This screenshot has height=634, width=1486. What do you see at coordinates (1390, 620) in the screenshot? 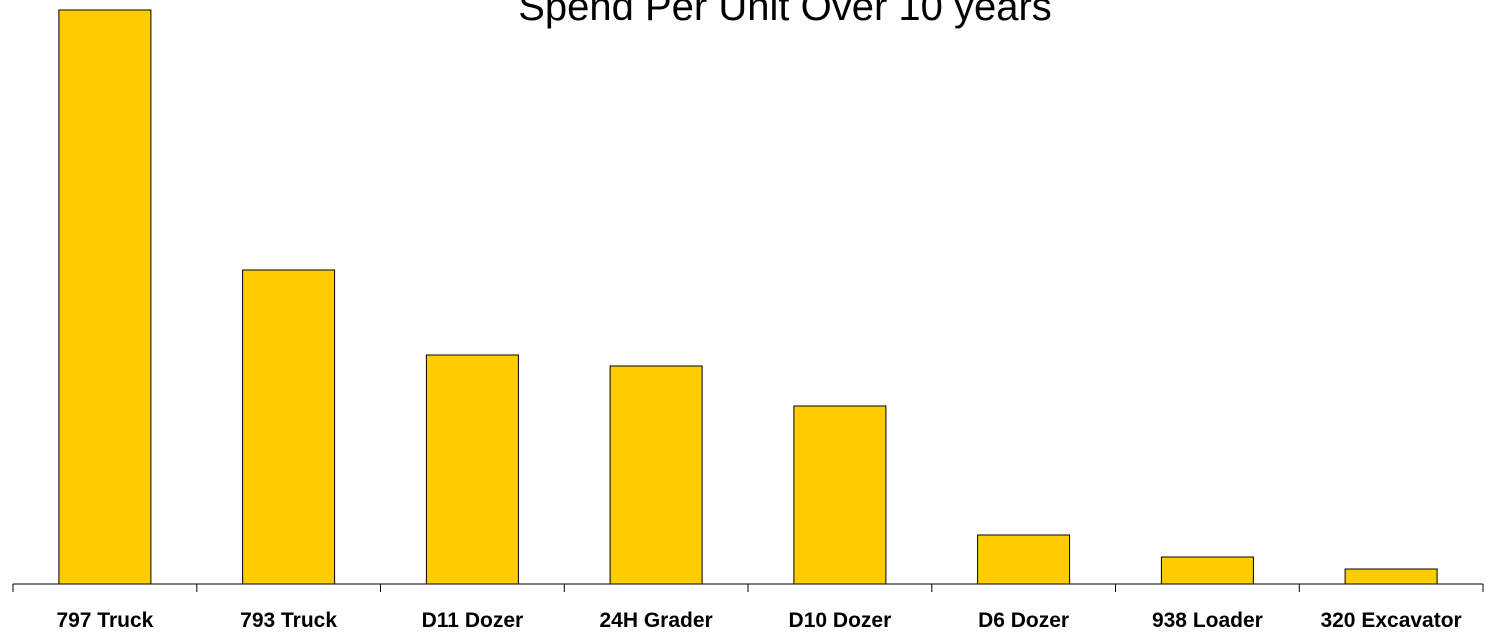
I see `x-tick-label: 320 Excavator` at bounding box center [1390, 620].